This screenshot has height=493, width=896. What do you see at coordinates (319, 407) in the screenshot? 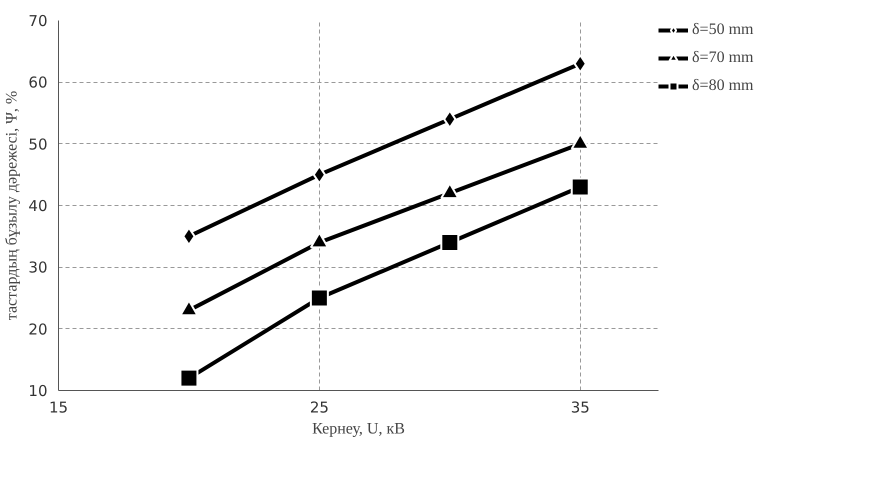
I see `x-tick-label: 25` at bounding box center [319, 407].